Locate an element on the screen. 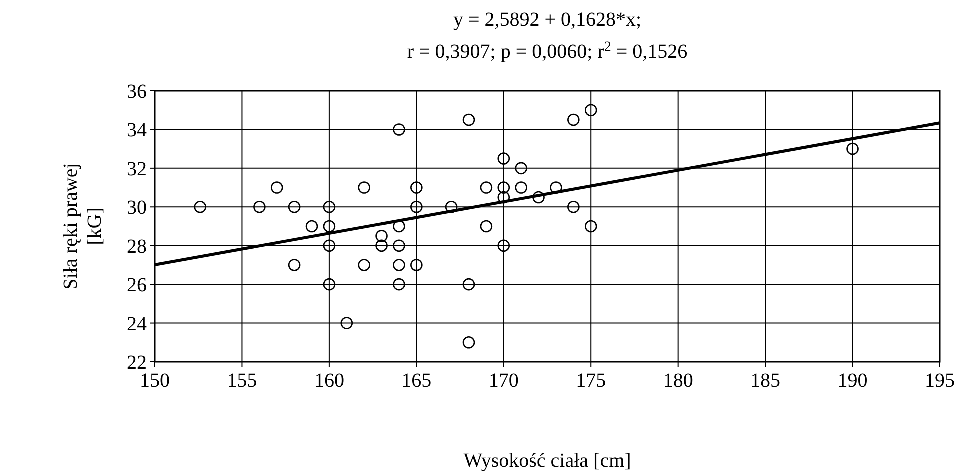 The width and height of the screenshot is (971, 475). x-tick-label: 190 is located at coordinates (853, 381).